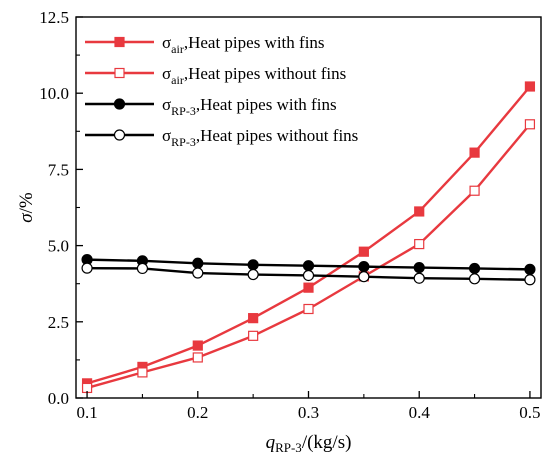 The image size is (550, 474). What do you see at coordinates (243, 44) in the screenshot?
I see `legend-label: σair,Heat pipes with fins` at bounding box center [243, 44].